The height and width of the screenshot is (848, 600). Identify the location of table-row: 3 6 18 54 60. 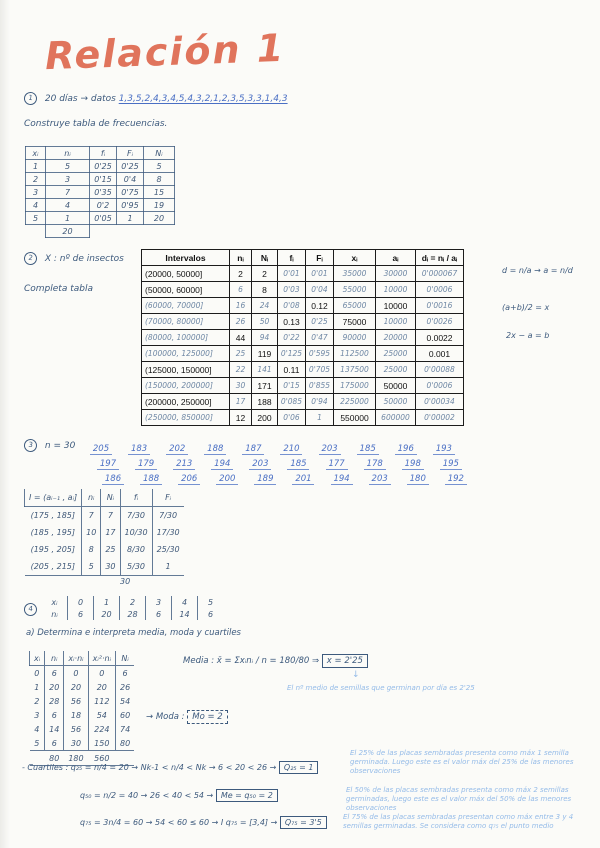
(82, 715).